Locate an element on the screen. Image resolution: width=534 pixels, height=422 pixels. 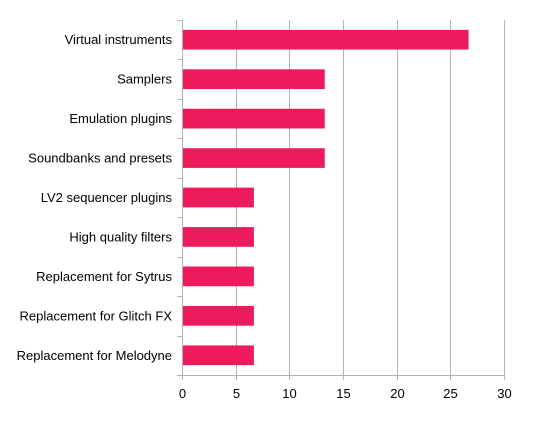
category-label: Replacement for Glitch FX is located at coordinates (96, 315).